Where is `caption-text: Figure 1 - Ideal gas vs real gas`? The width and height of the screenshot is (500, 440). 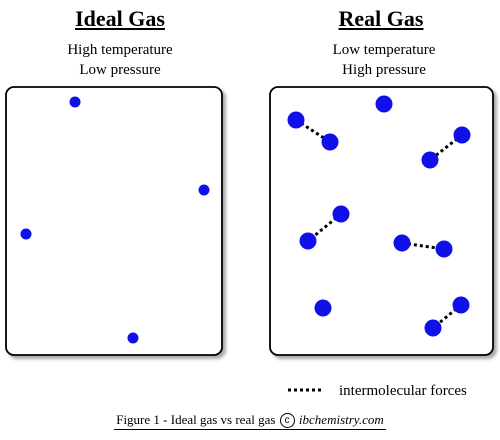 caption-text: Figure 1 - Ideal gas vs real gas is located at coordinates (196, 419).